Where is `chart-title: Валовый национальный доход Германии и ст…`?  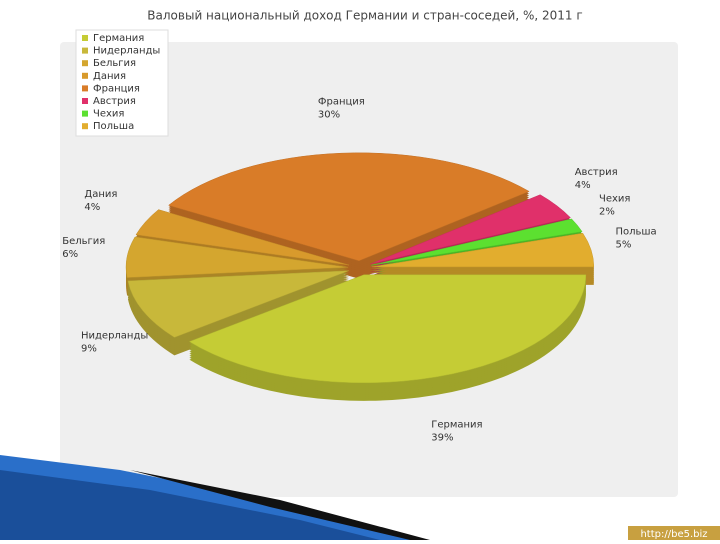 chart-title: Валовый национальный доход Германии и ст… is located at coordinates (364, 16).